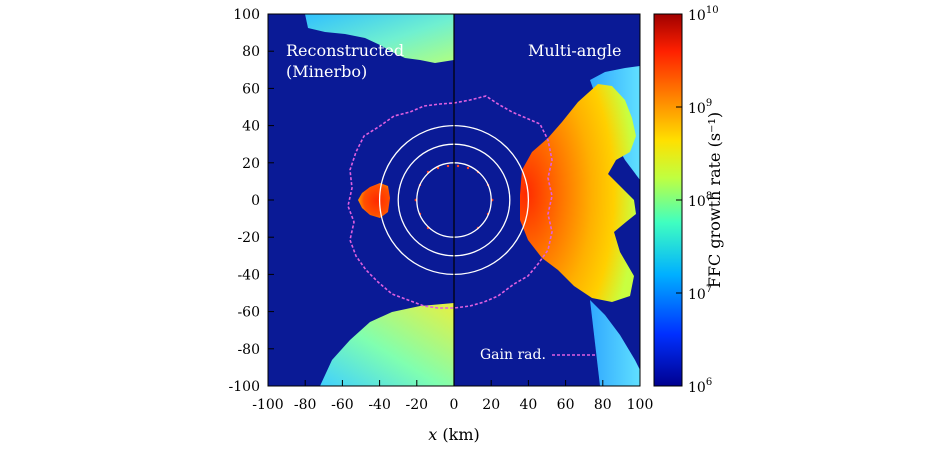 The image size is (950, 450). What do you see at coordinates (248, 238) in the screenshot?
I see `y-tick-label: -20` at bounding box center [248, 238].